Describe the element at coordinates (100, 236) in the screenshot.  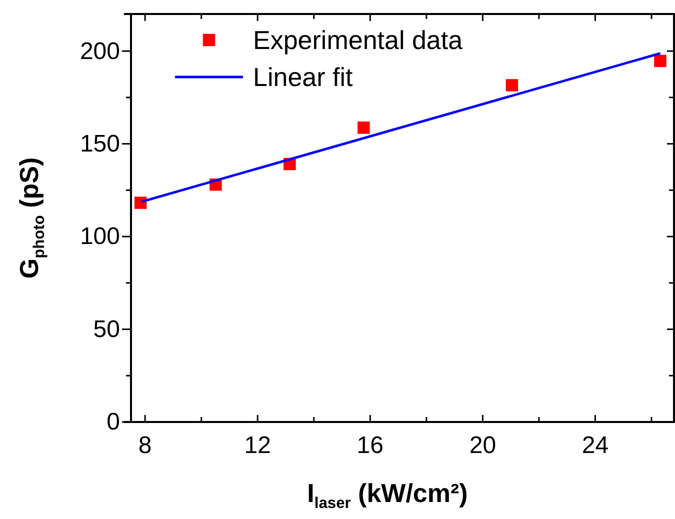
I see `y-tick-label: 100` at that location.